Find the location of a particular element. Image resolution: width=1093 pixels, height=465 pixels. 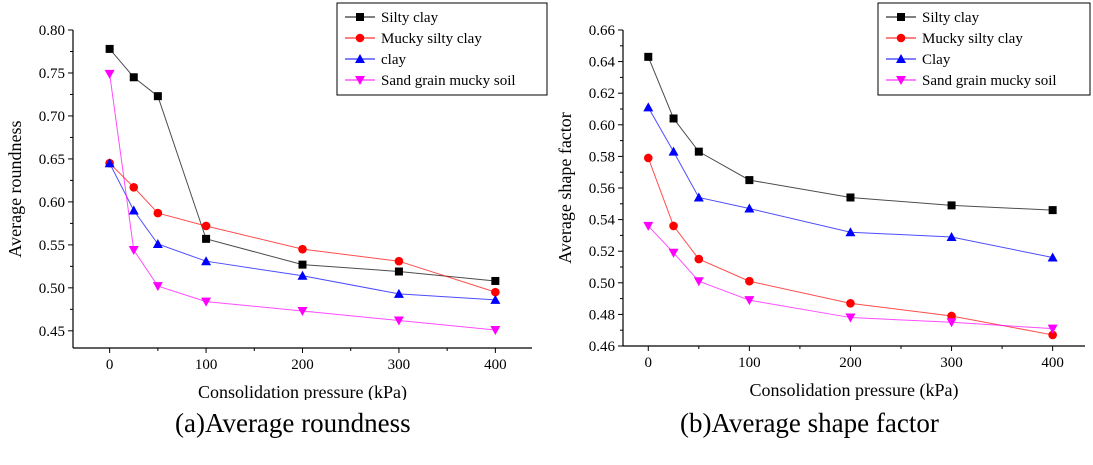

y-tick-label: 0.66 is located at coordinates (602, 31).